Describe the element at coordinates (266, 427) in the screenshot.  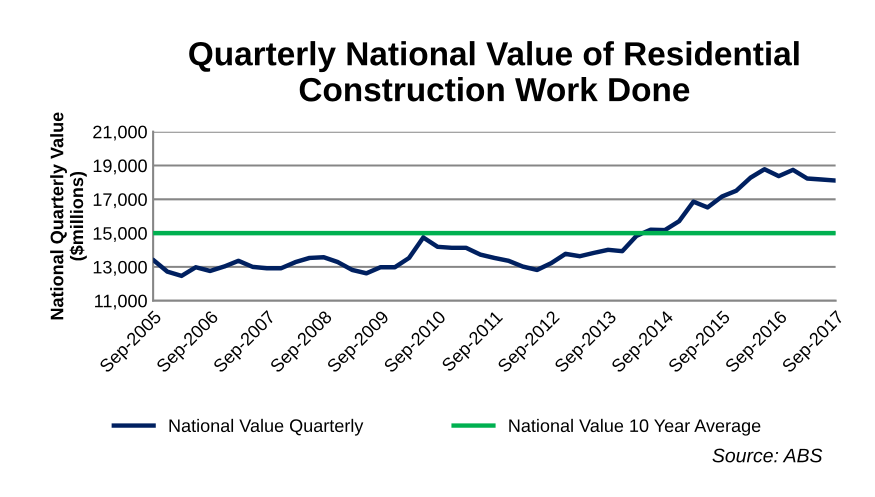
I see `legend-label: National Value Quarterly` at that location.